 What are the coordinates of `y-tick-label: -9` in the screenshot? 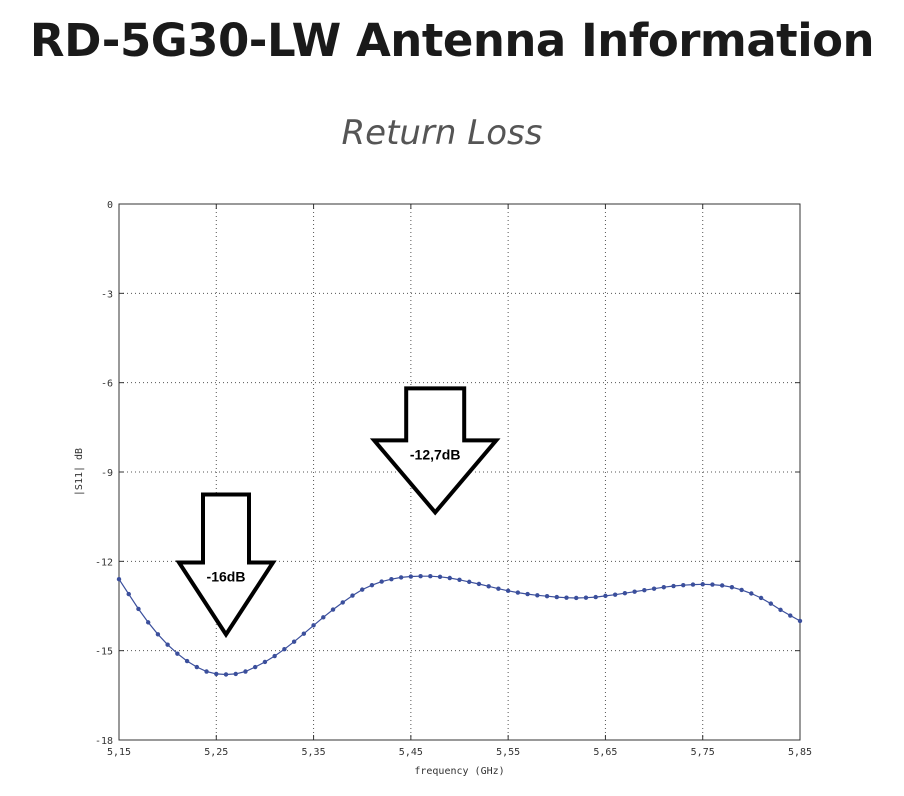 It's located at (107, 473).